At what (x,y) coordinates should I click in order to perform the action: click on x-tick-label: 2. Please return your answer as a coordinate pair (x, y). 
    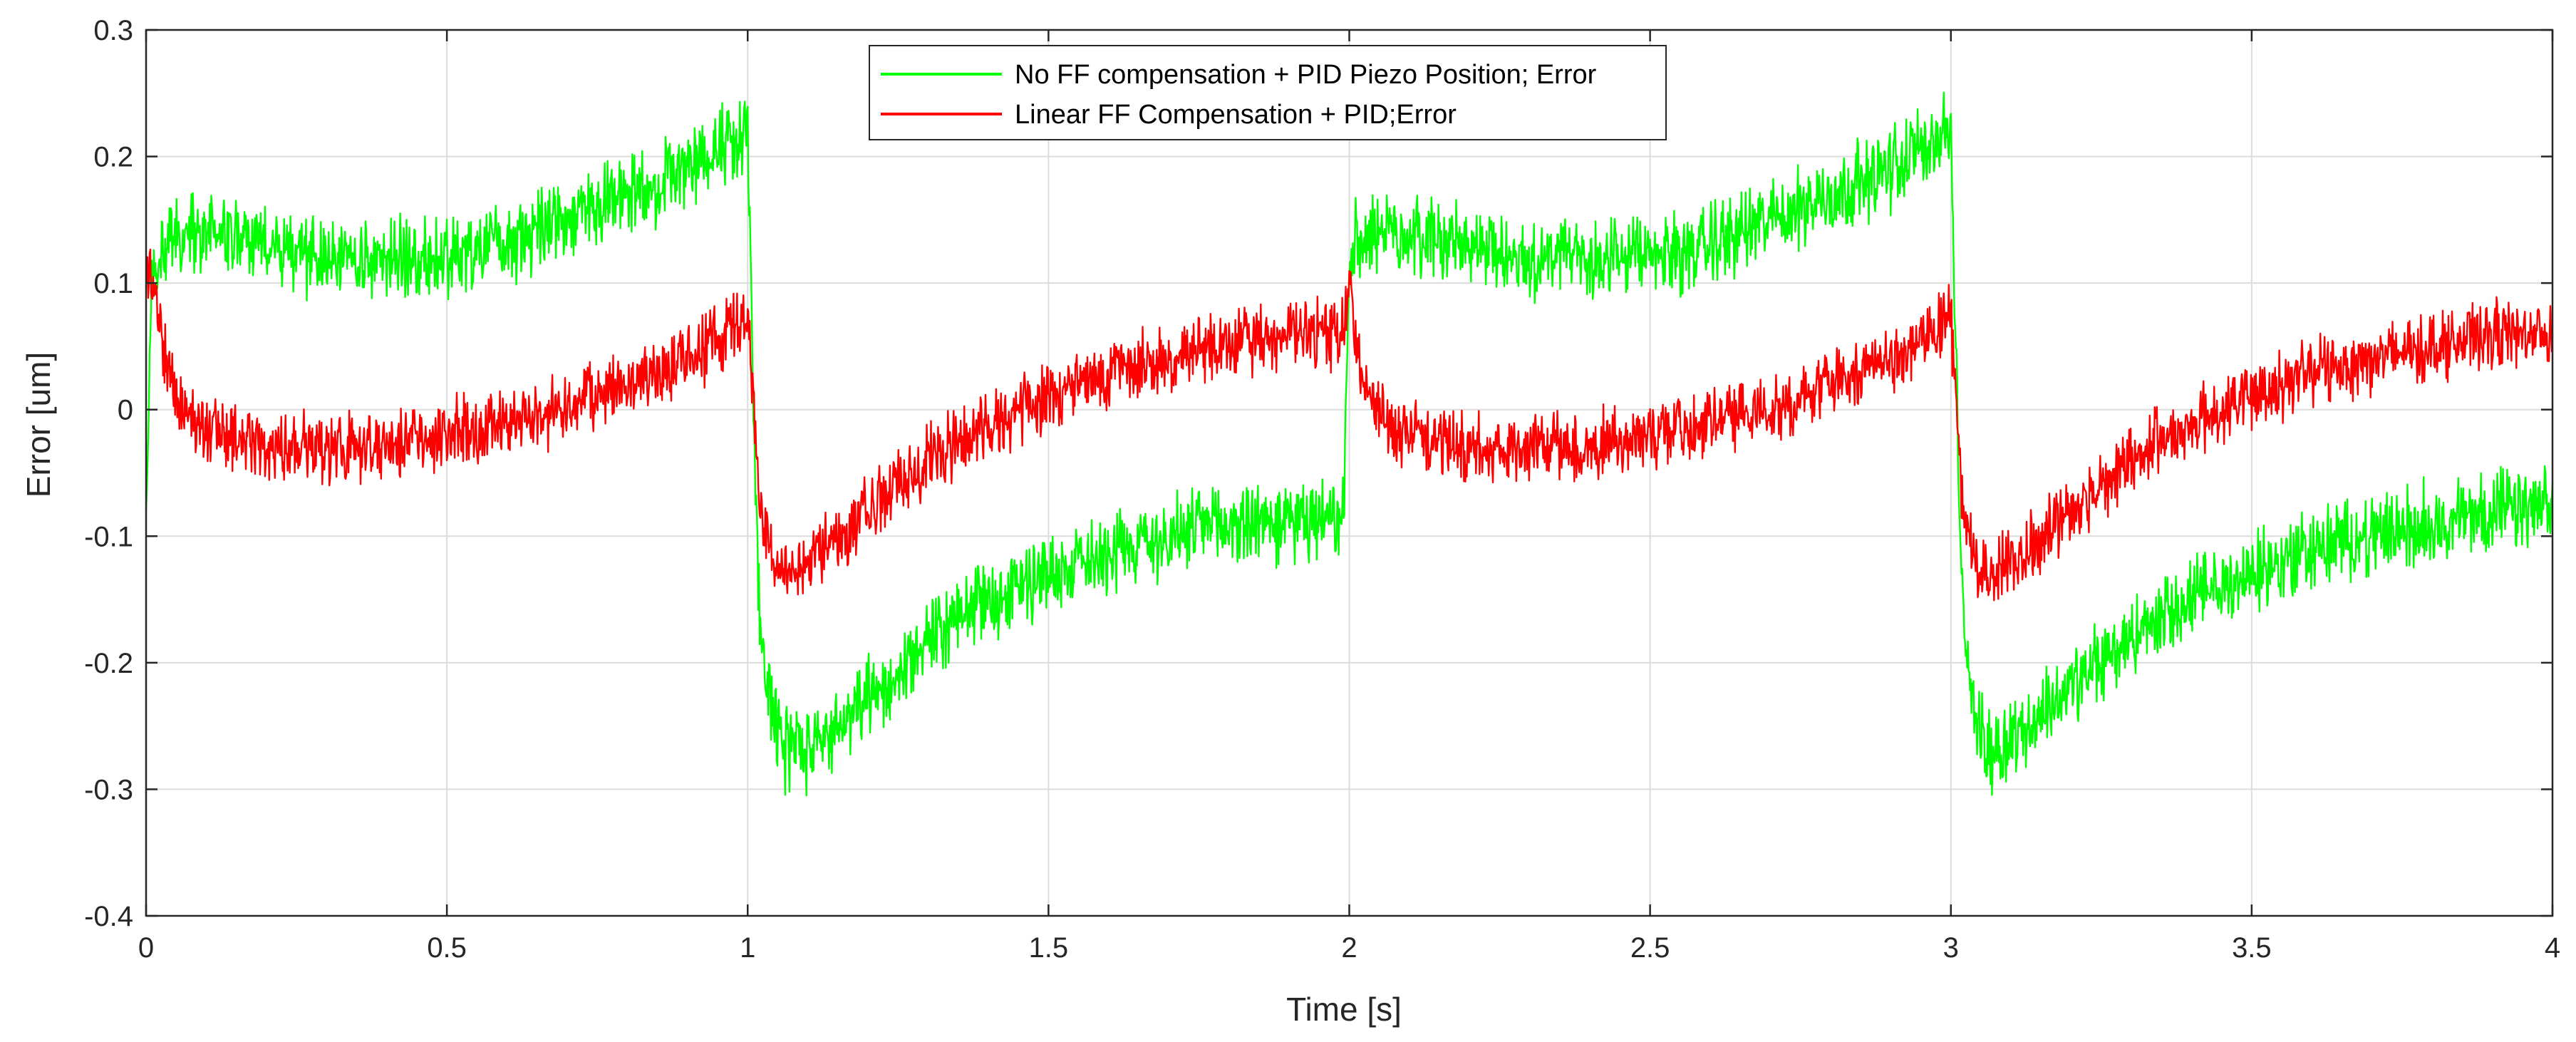
    Looking at the image, I should click on (1349, 948).